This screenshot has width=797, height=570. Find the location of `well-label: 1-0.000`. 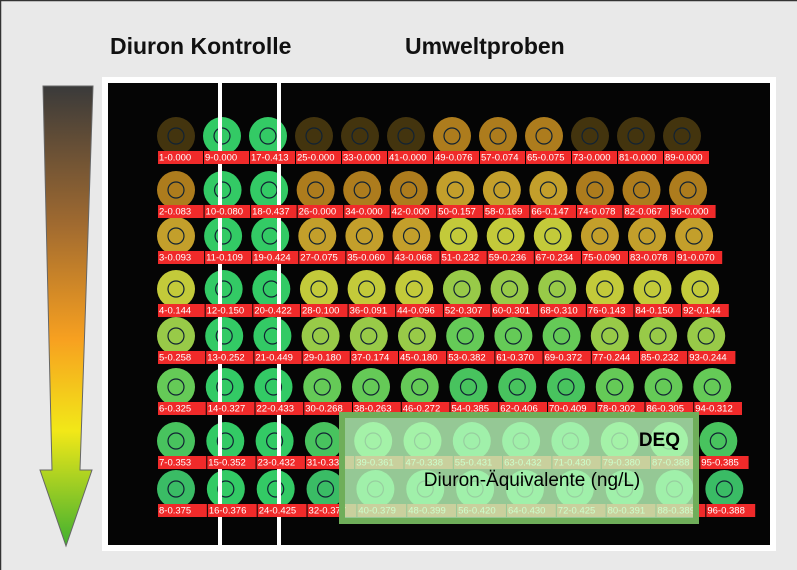

well-label: 1-0.000 is located at coordinates (175, 158).